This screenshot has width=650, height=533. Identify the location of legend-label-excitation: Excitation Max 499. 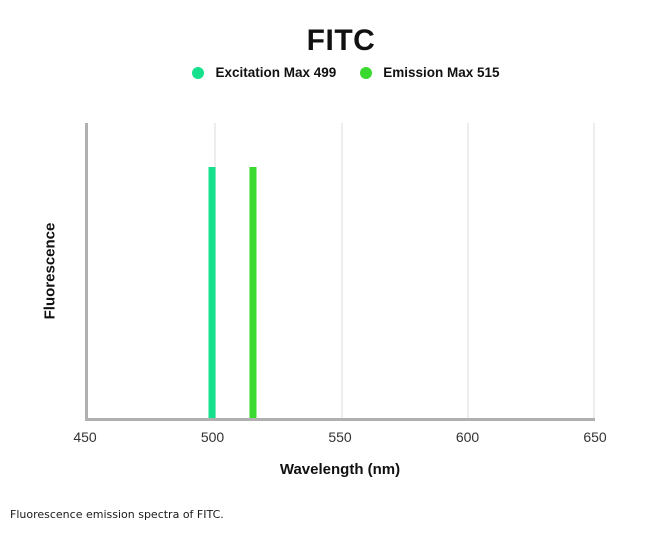
(276, 72).